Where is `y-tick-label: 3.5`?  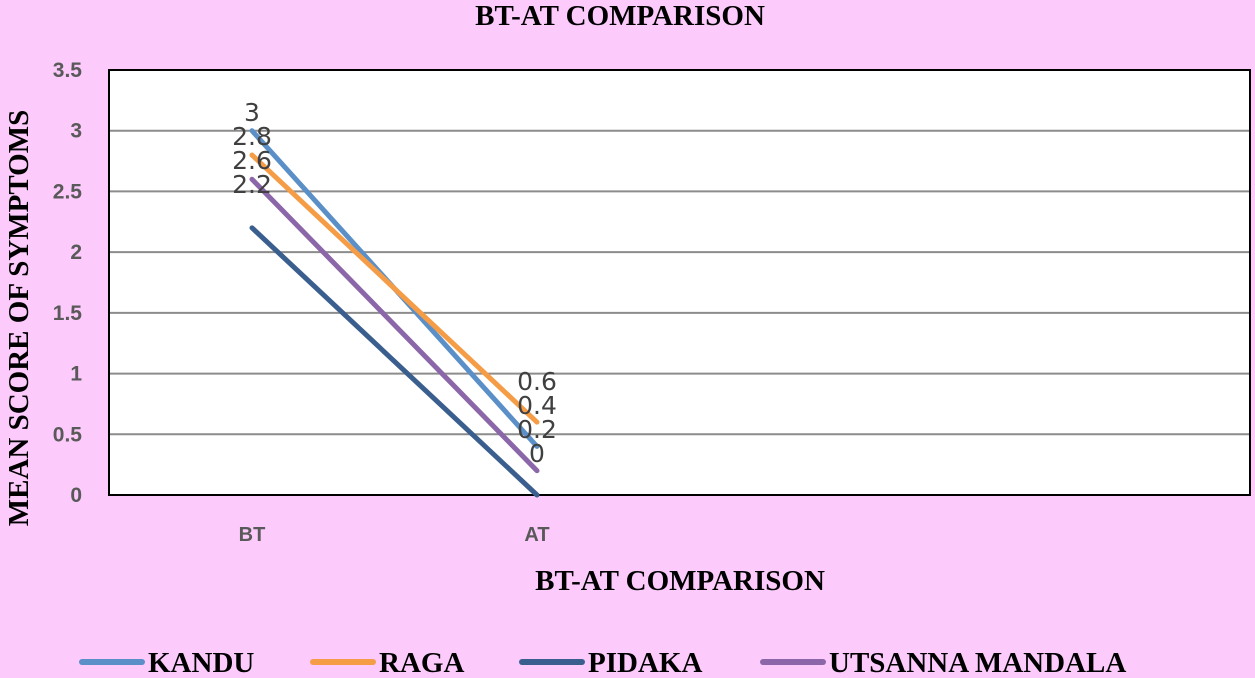 y-tick-label: 3.5 is located at coordinates (68, 70).